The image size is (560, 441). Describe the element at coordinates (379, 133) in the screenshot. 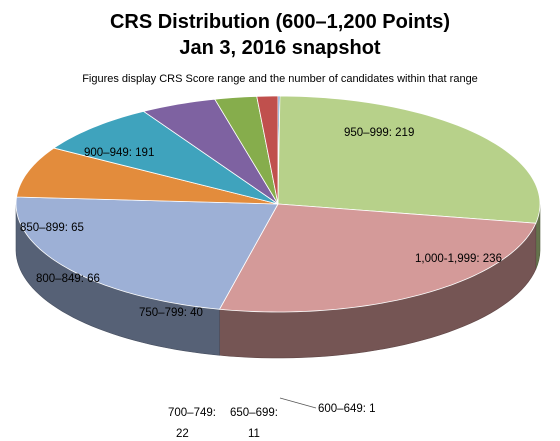

I see `slice-label-950-999: 950–999: 219` at that location.